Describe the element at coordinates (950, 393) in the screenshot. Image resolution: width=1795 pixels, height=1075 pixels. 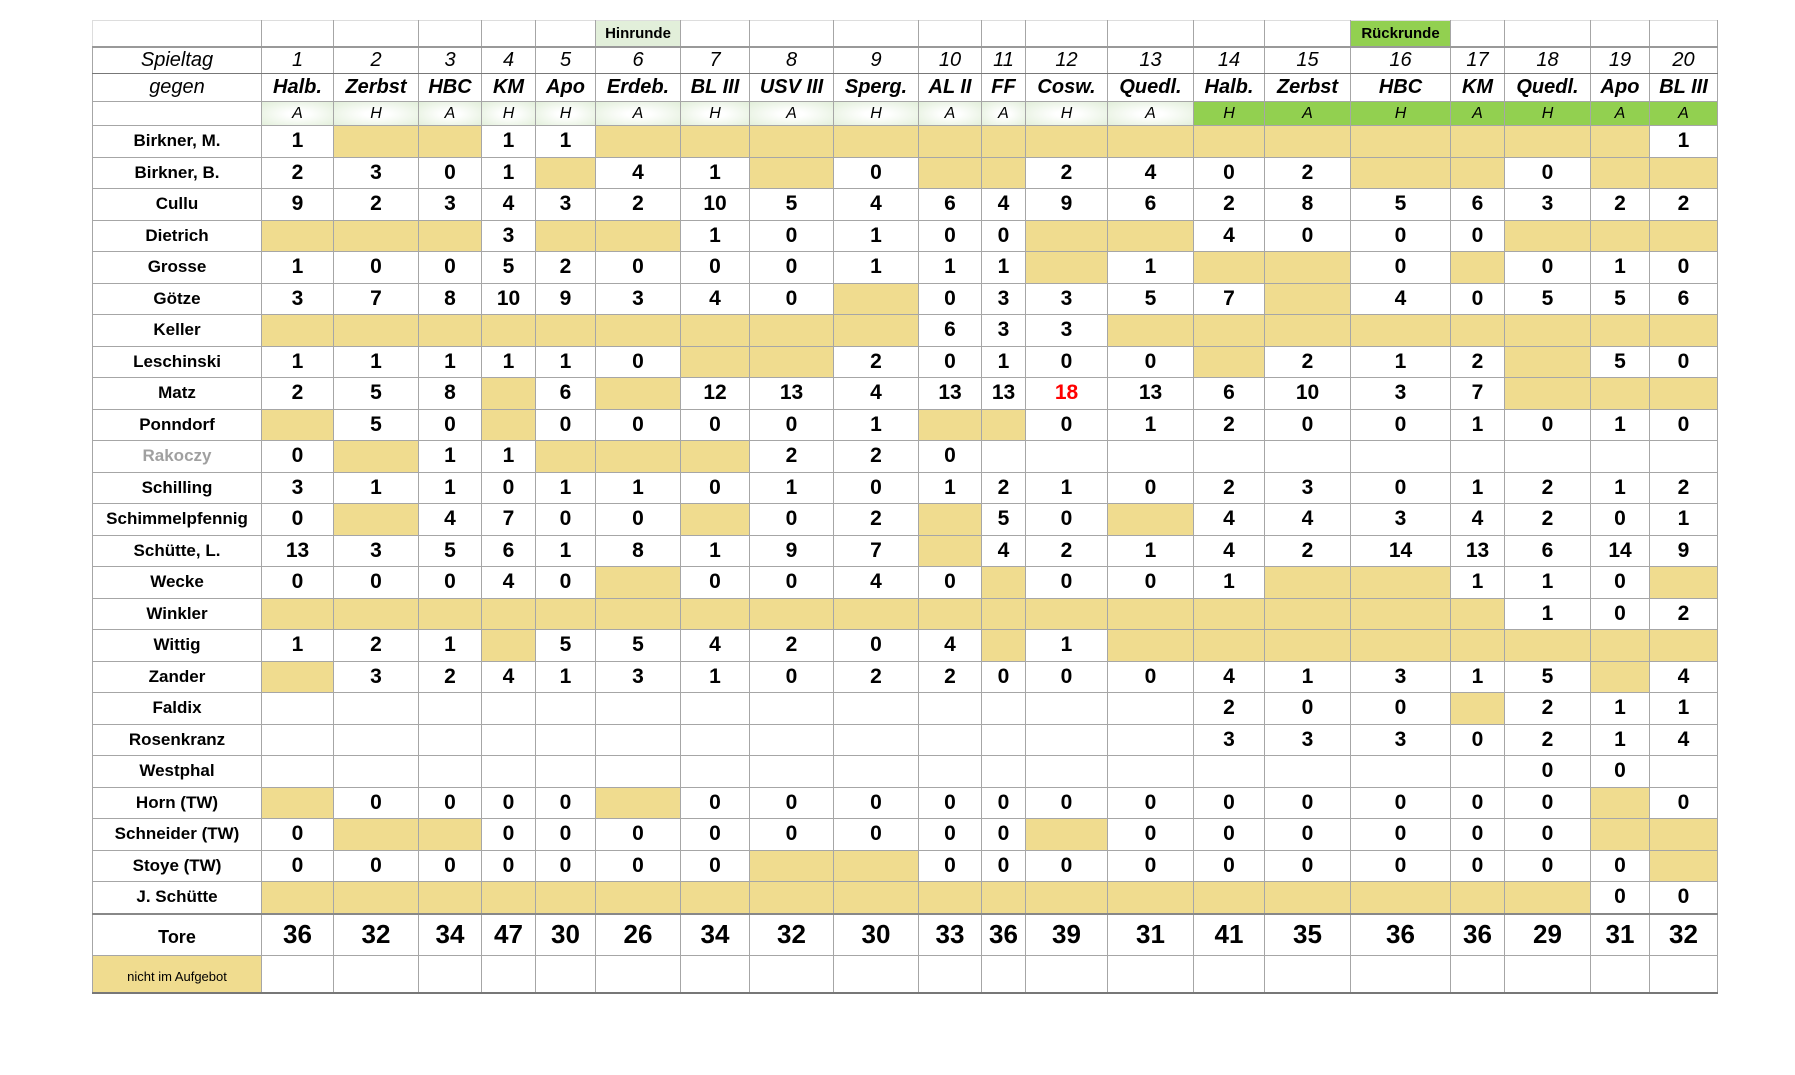
I see `goal-cell: 13` at that location.